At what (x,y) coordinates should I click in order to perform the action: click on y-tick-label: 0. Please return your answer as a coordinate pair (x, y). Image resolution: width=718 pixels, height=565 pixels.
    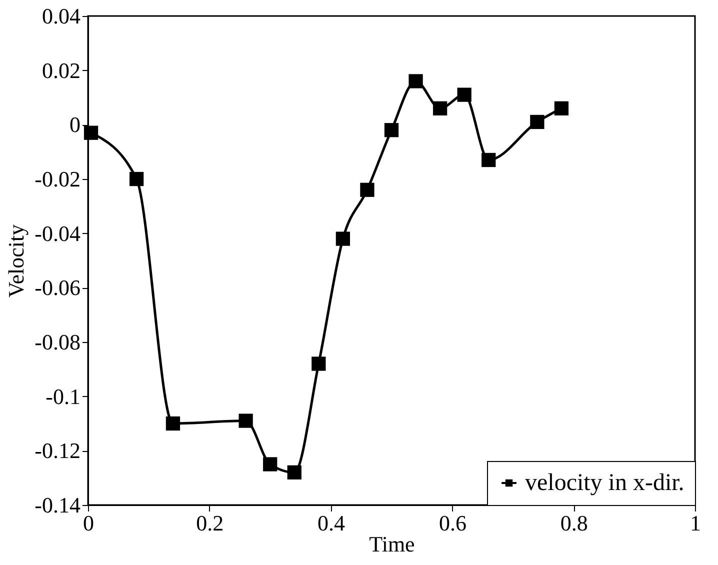
    Looking at the image, I should click on (75, 125).